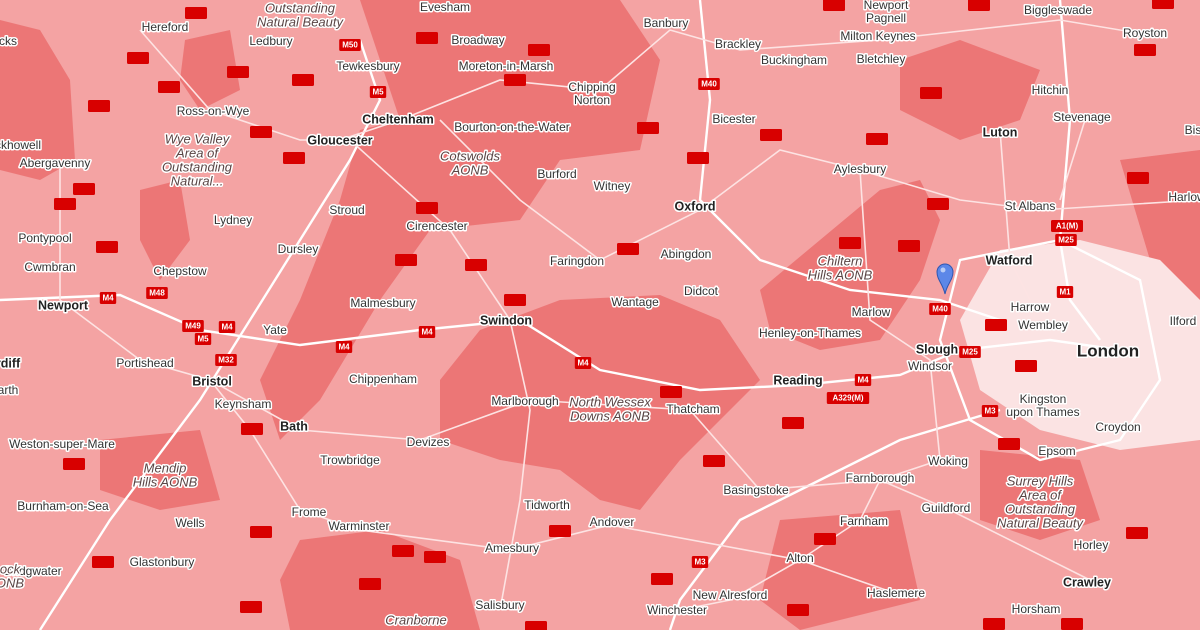  What do you see at coordinates (610, 415) in the screenshot?
I see `place-label: Downs AONB` at bounding box center [610, 415].